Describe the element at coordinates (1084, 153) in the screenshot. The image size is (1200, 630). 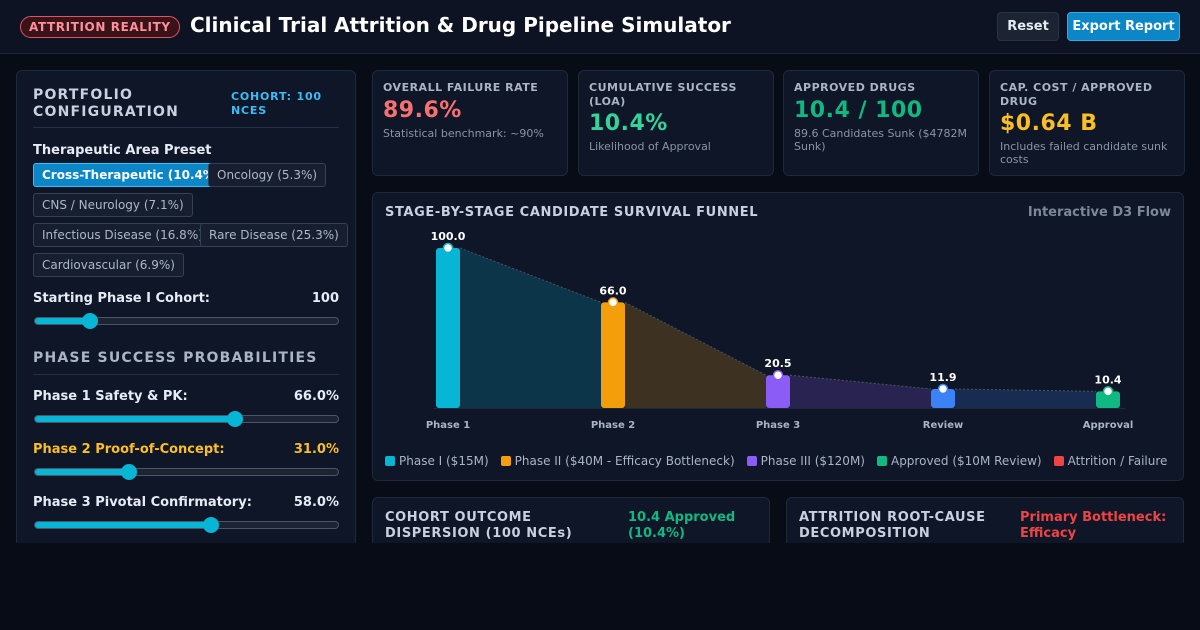
I see `kpi-subtext: Includes failed candidate sunk costs` at that location.